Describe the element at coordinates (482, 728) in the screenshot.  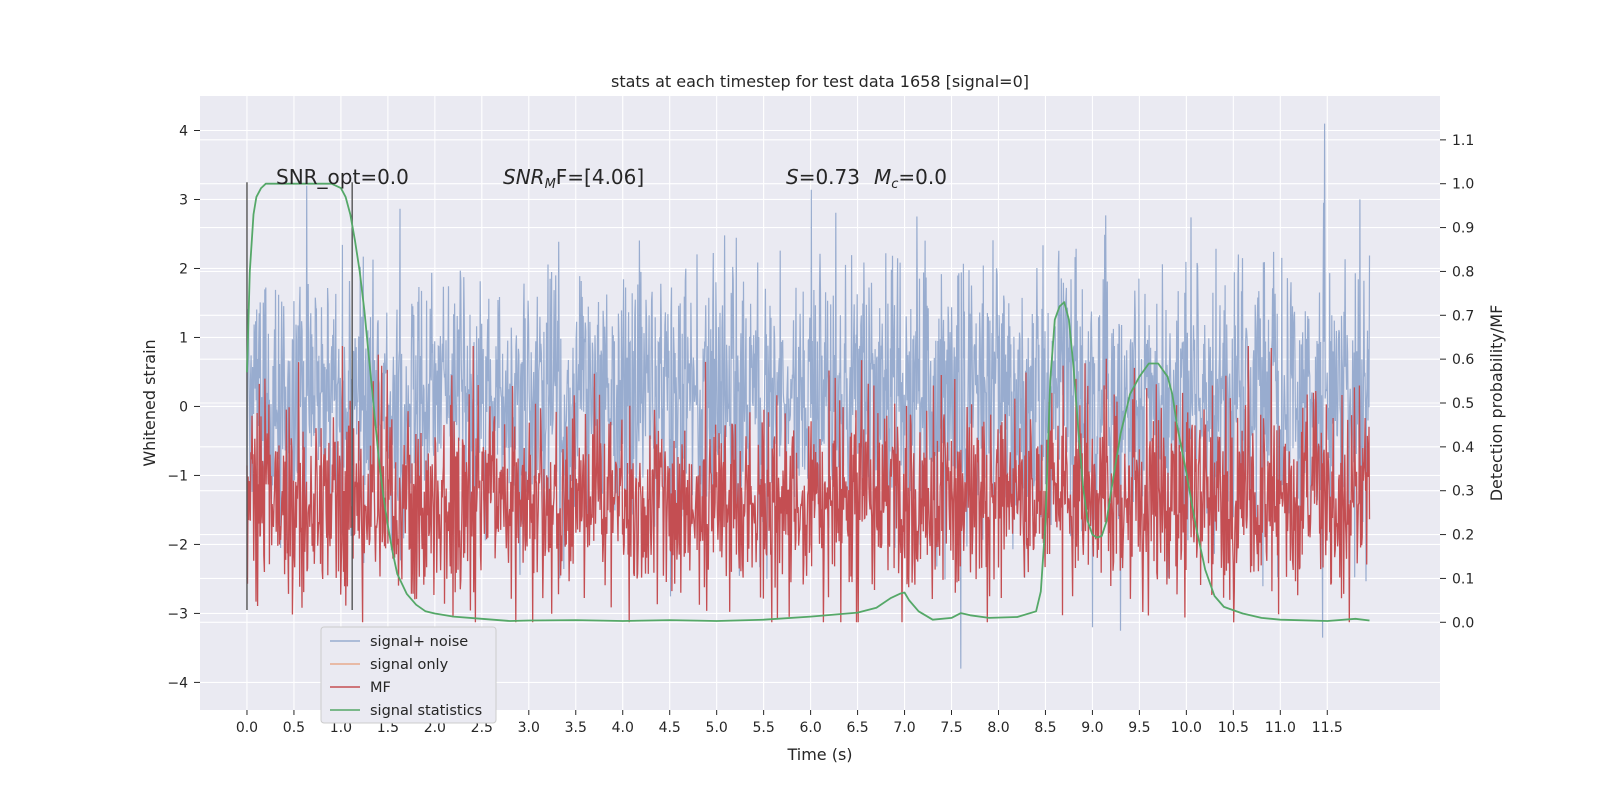
I see `x-tick-label-5: 2.5` at that location.